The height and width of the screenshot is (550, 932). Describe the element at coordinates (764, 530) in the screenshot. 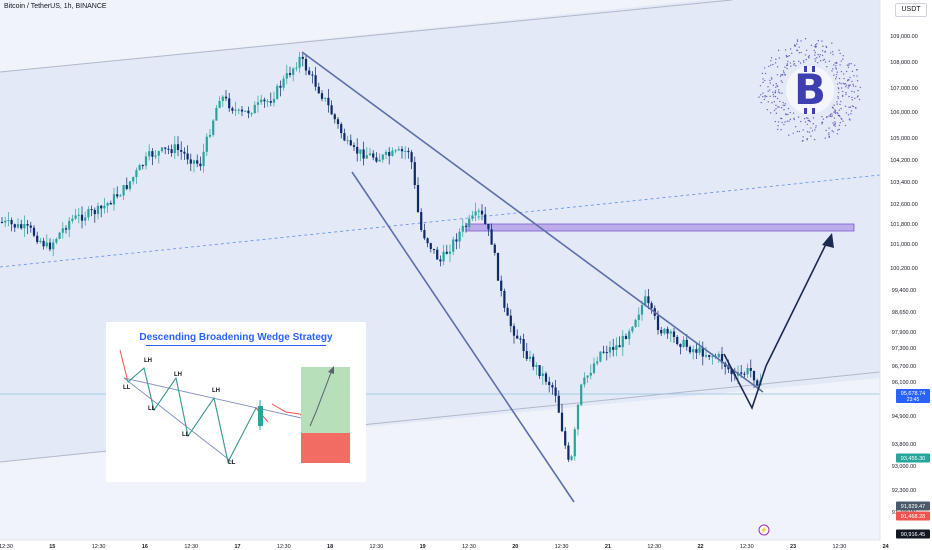

I see `event-marker-icon` at that location.